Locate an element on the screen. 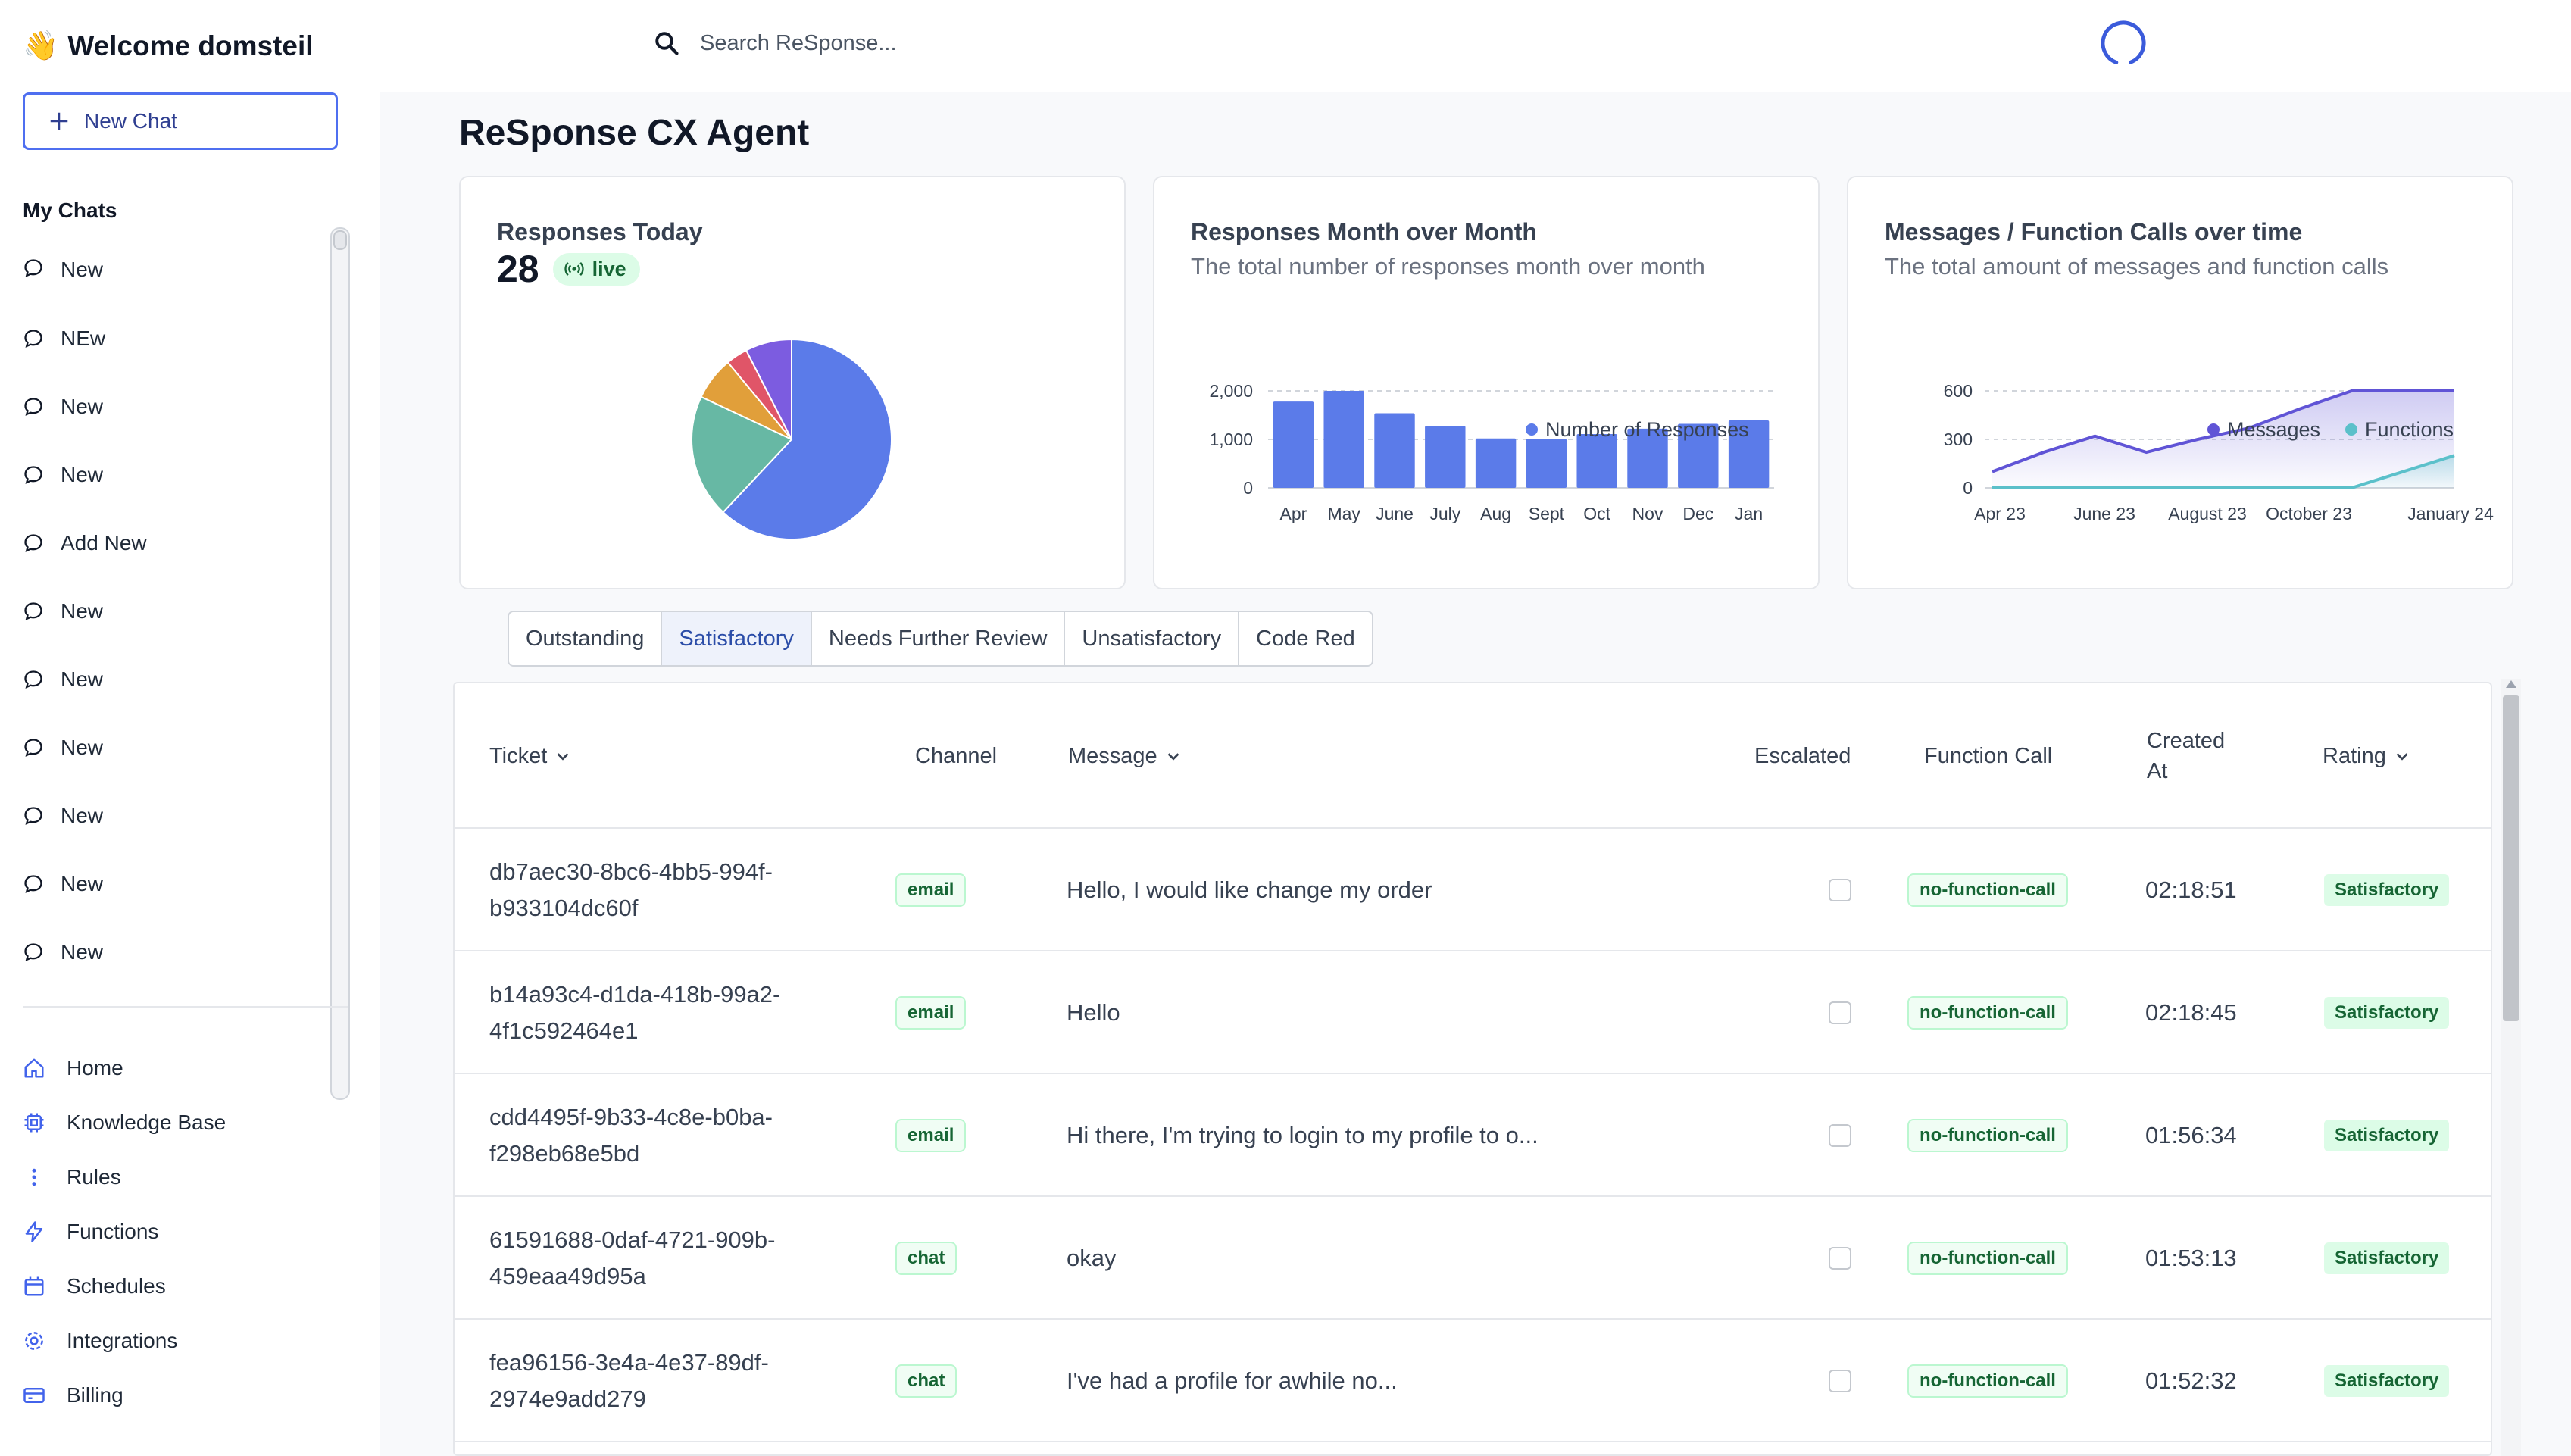  tab-unsatisfactory: Unsatisfactory is located at coordinates (1152, 638).